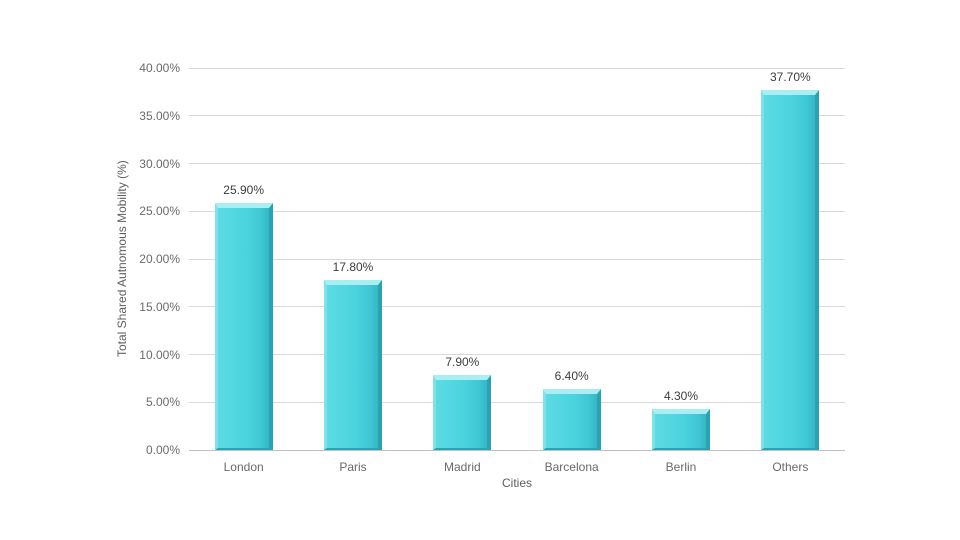 This screenshot has width=960, height=540. I want to click on bar-others, so click(790, 269).